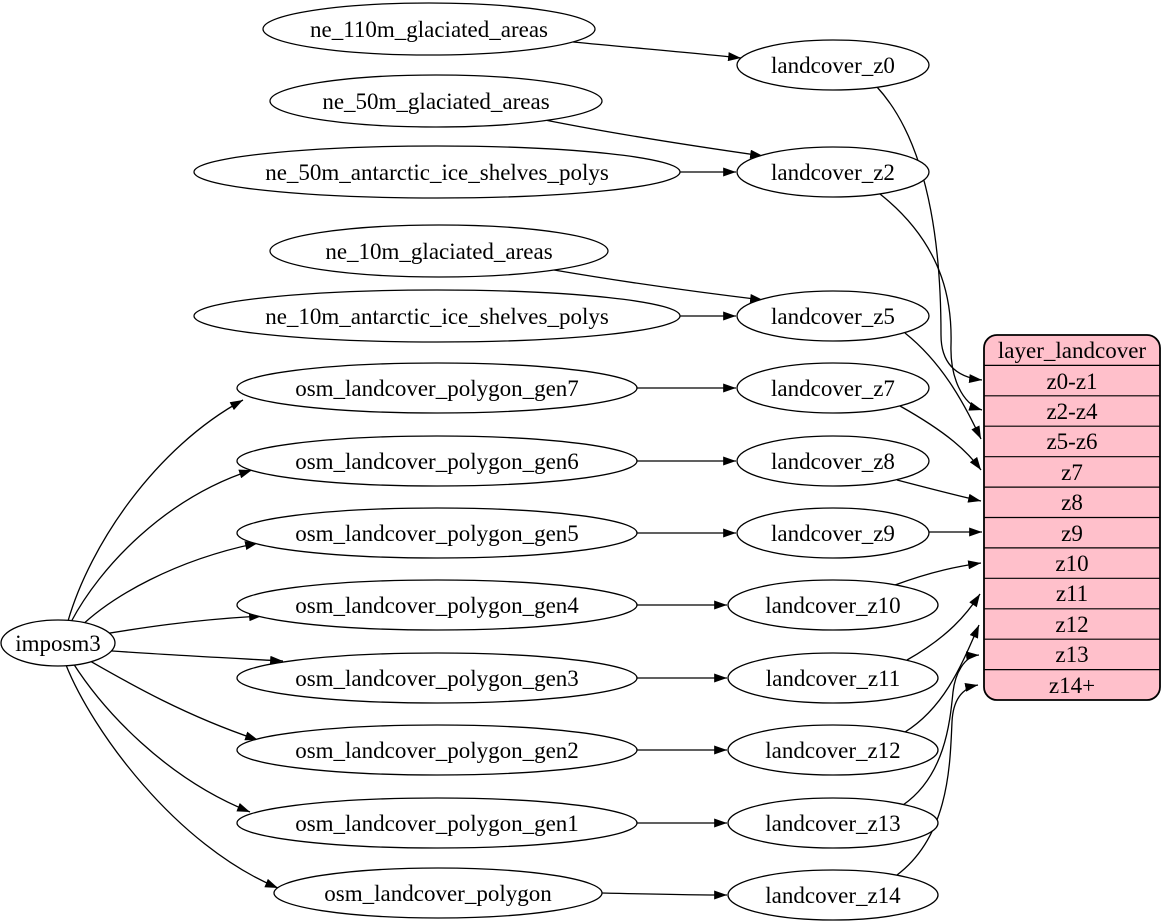 Image resolution: width=1165 pixels, height=923 pixels. What do you see at coordinates (170, 698) in the screenshot?
I see `edge-imposm3--osm_landcover_polygon_gen2` at bounding box center [170, 698].